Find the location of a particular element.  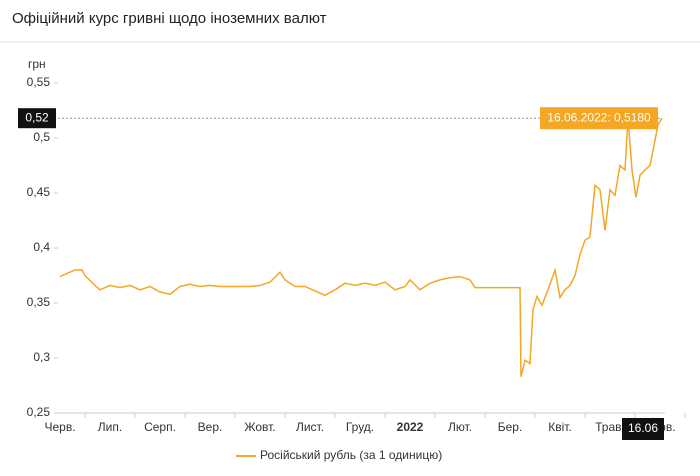

x-tick-label: Серп. is located at coordinates (160, 427).